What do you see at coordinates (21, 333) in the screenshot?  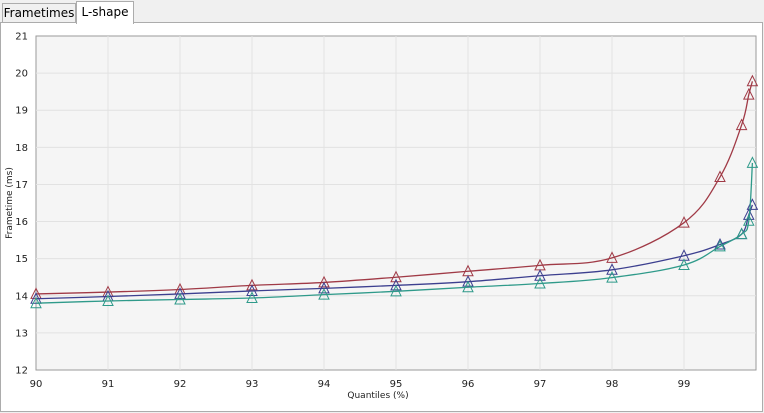 I see `y-tick-label: 13` at bounding box center [21, 333].